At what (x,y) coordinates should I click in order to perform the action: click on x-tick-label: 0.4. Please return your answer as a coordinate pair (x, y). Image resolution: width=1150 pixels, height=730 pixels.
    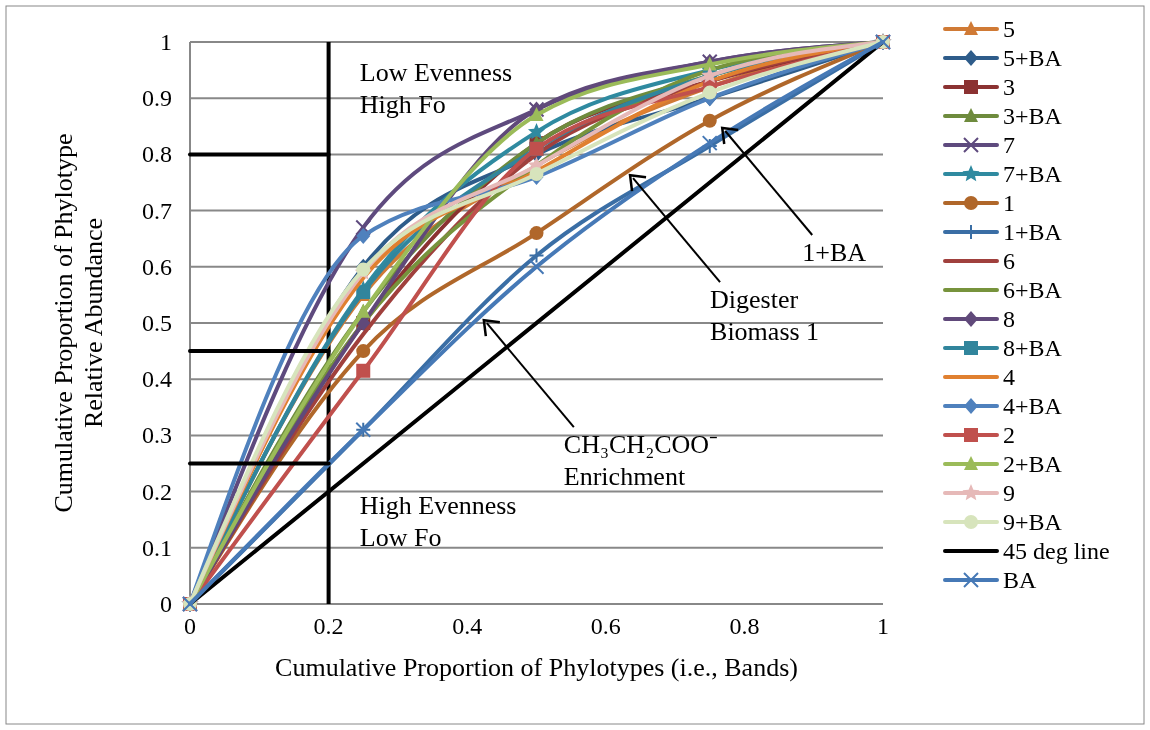
    Looking at the image, I should click on (467, 626).